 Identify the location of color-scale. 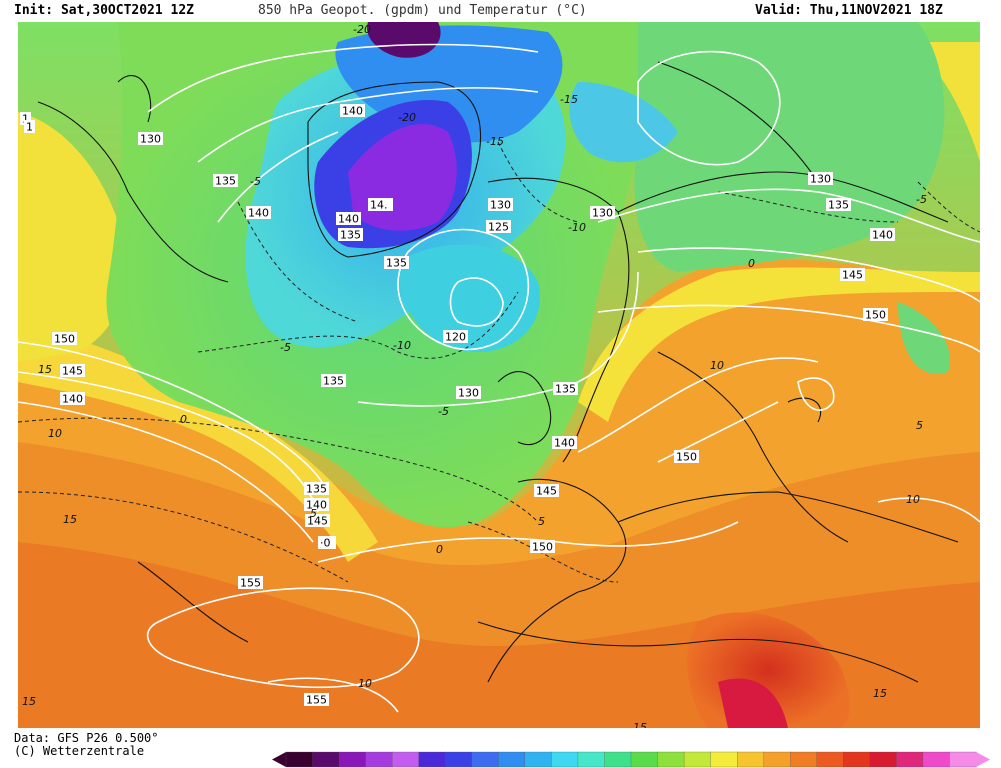
(631, 759).